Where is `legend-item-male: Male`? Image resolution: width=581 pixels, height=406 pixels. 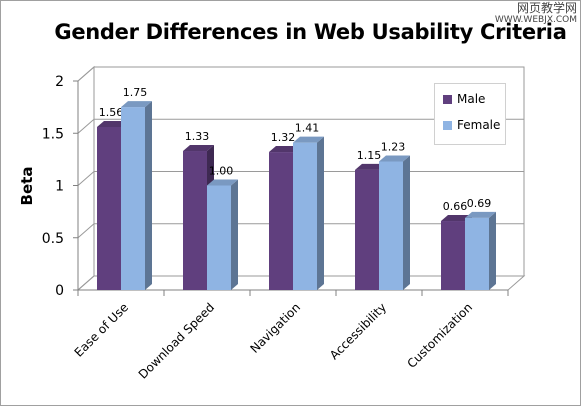 legend-item-male: Male is located at coordinates (464, 99).